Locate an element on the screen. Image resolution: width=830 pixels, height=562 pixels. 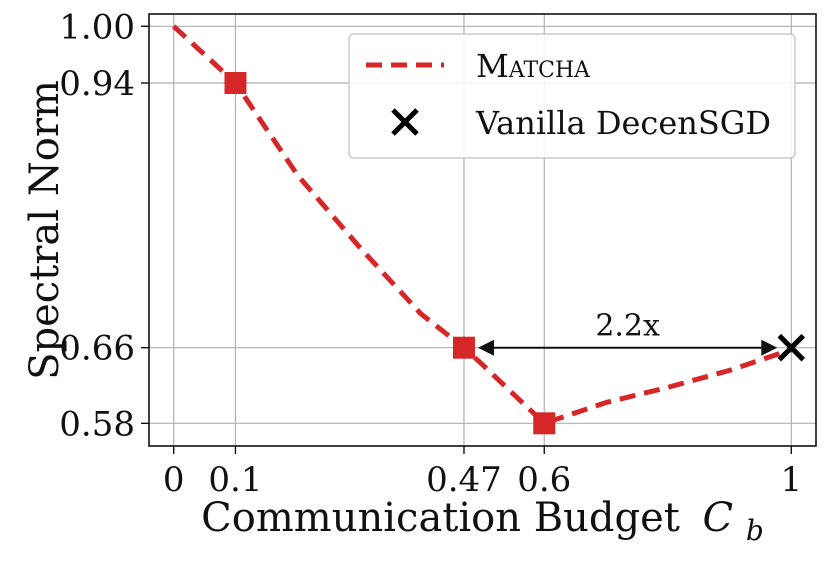
legend-box is located at coordinates (572, 96).